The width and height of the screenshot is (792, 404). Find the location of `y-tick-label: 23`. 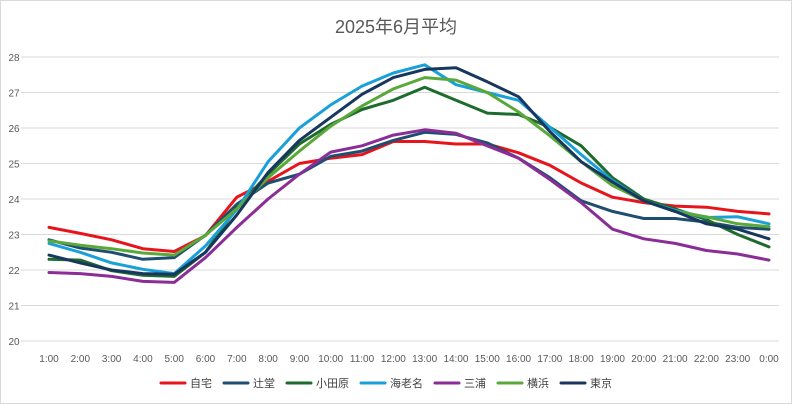

y-tick-label: 23 is located at coordinates (14, 236).